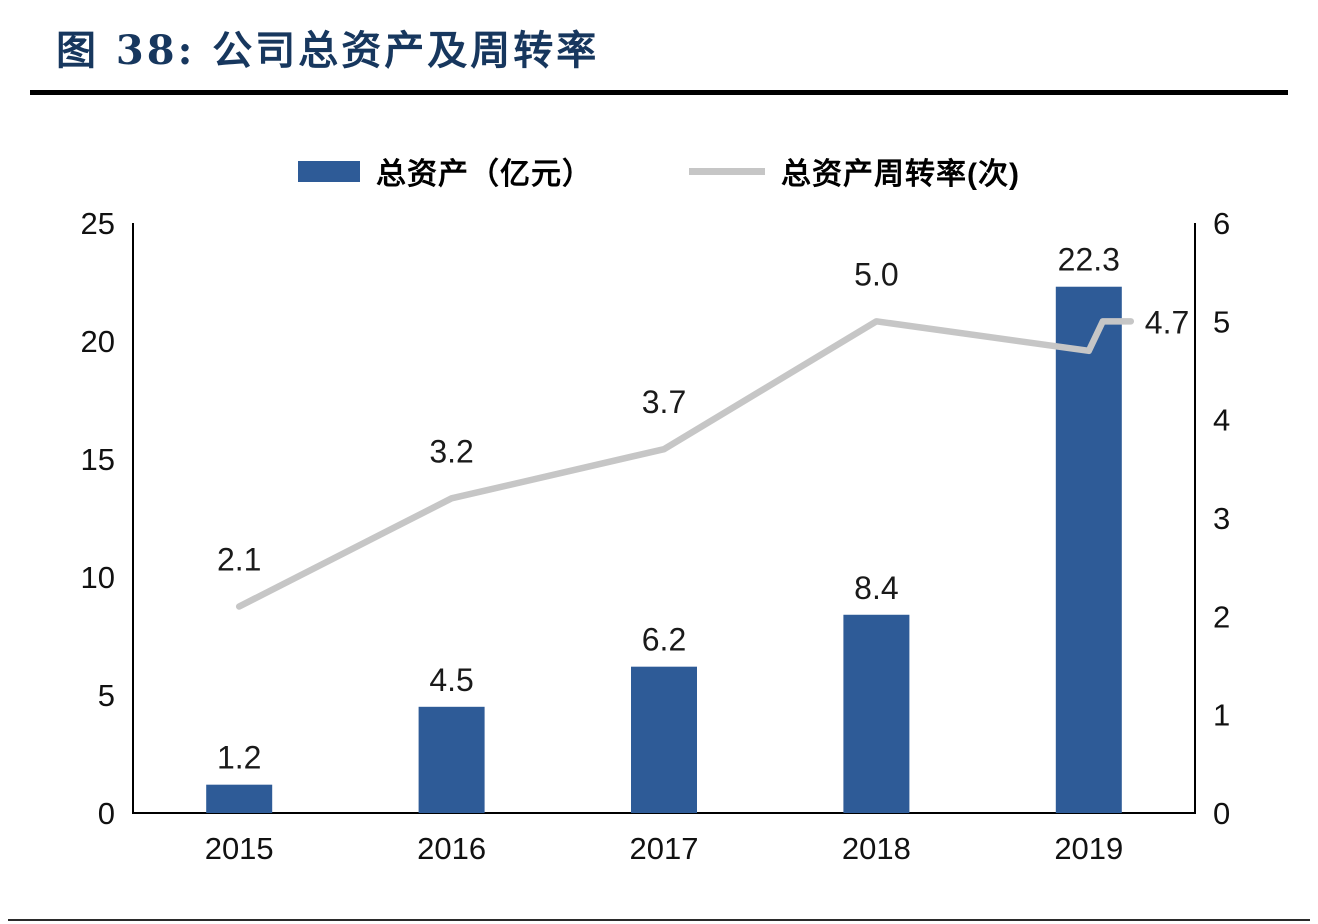  Describe the element at coordinates (451, 451) in the screenshot. I see `line-value-label: 3.2` at that location.